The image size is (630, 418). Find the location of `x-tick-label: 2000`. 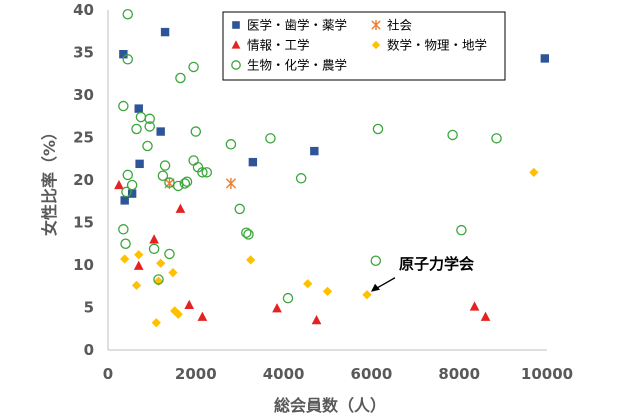

x-tick-label: 2000 is located at coordinates (196, 374).